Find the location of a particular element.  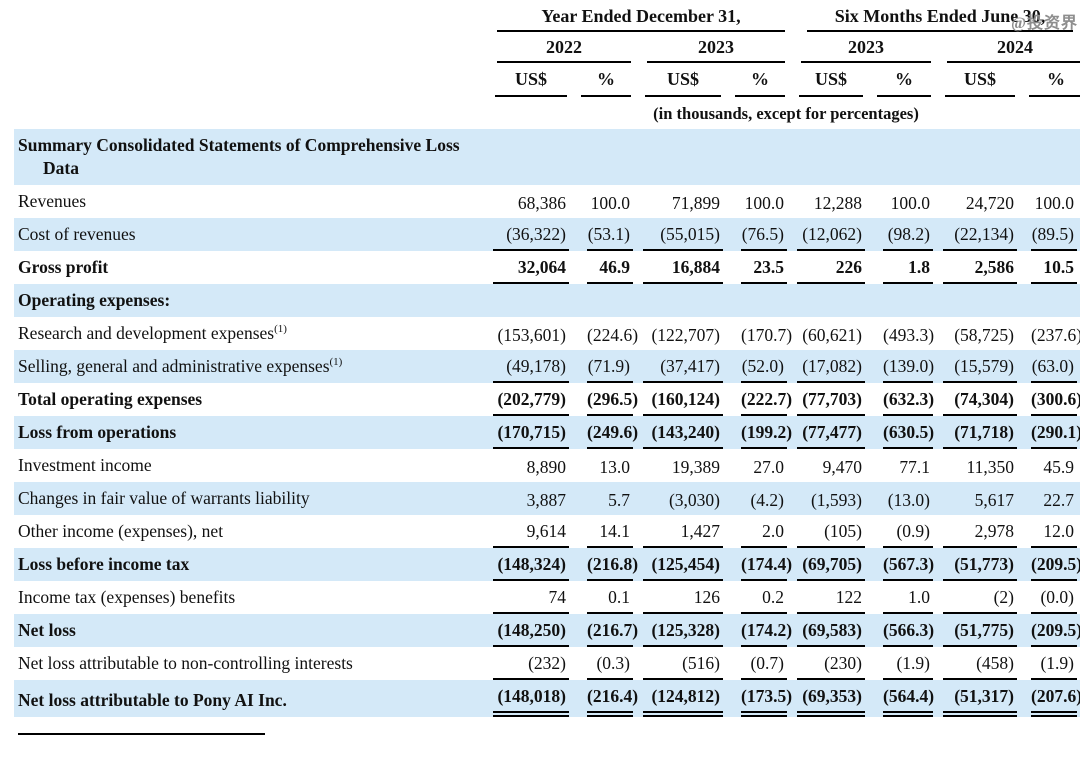

cell-value: (174.2) is located at coordinates (758, 630).